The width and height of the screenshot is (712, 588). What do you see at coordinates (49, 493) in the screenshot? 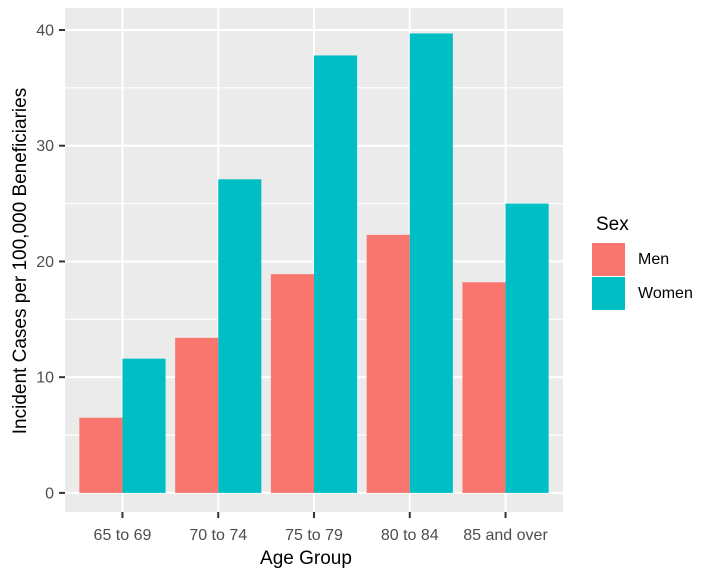
I see `y-tick-label: 0` at bounding box center [49, 493].